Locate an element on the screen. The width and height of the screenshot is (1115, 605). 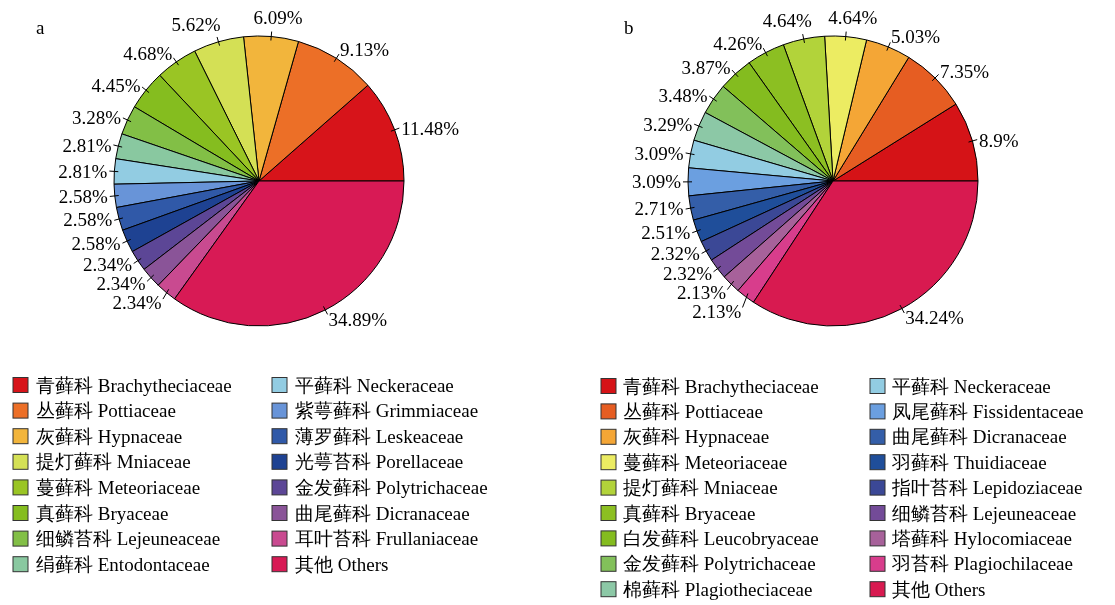
data-label: 2.51% is located at coordinates (666, 232).